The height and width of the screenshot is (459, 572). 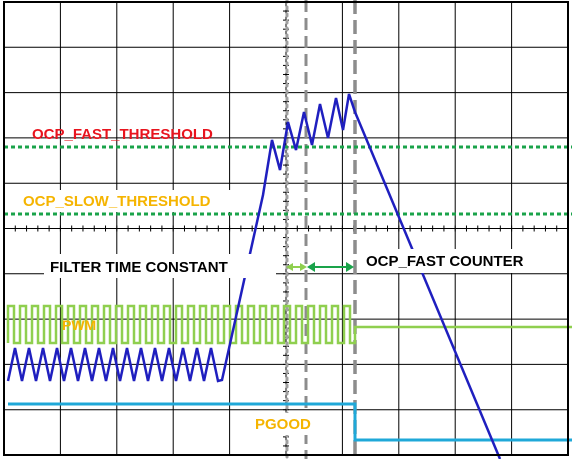 What do you see at coordinates (117, 201) in the screenshot?
I see `ocp-slow-threshold-label: OCP_SLOW_THRESHOLD` at bounding box center [117, 201].